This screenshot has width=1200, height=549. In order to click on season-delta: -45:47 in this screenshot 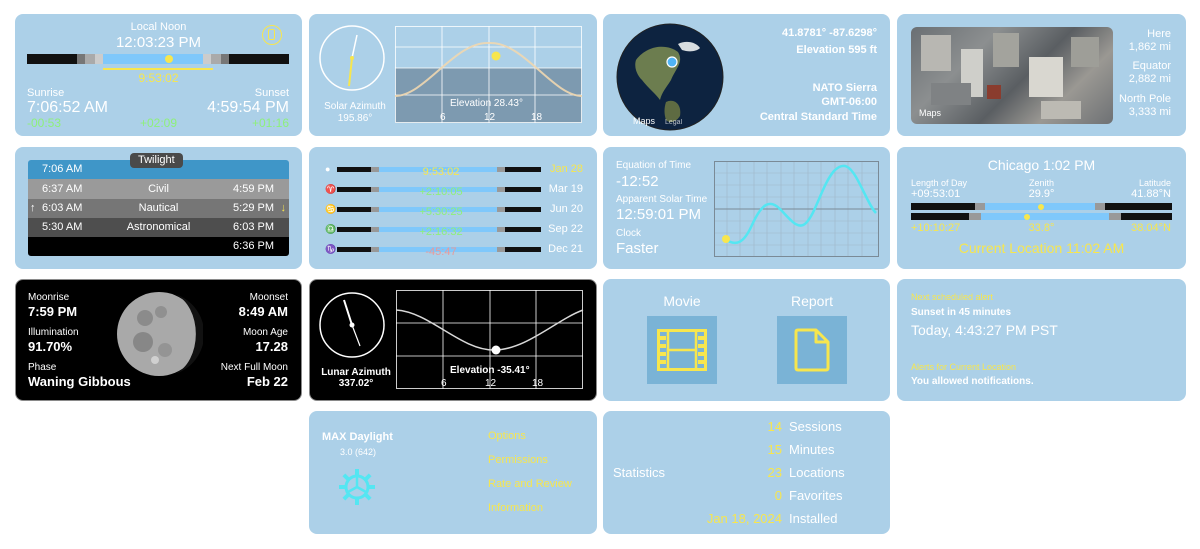, I will do `click(441, 252)`.